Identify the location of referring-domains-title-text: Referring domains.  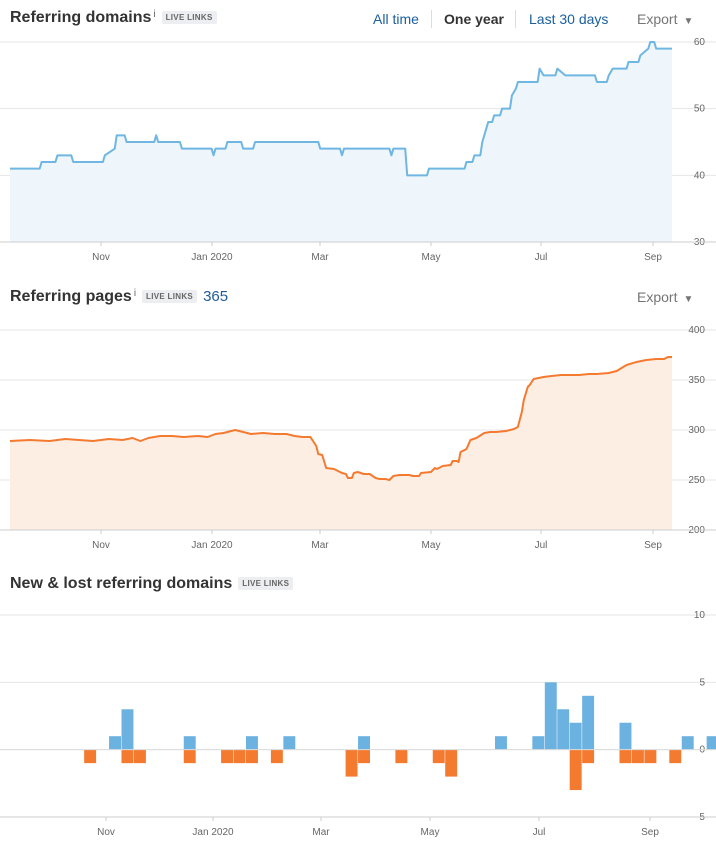
(81, 17).